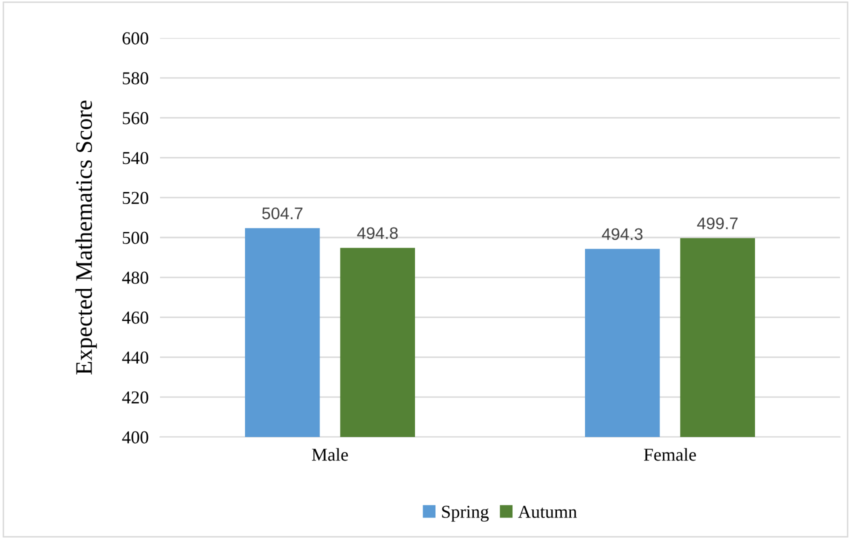 This screenshot has width=851, height=539. Describe the element at coordinates (547, 512) in the screenshot. I see `legend-label: Autumn` at that location.